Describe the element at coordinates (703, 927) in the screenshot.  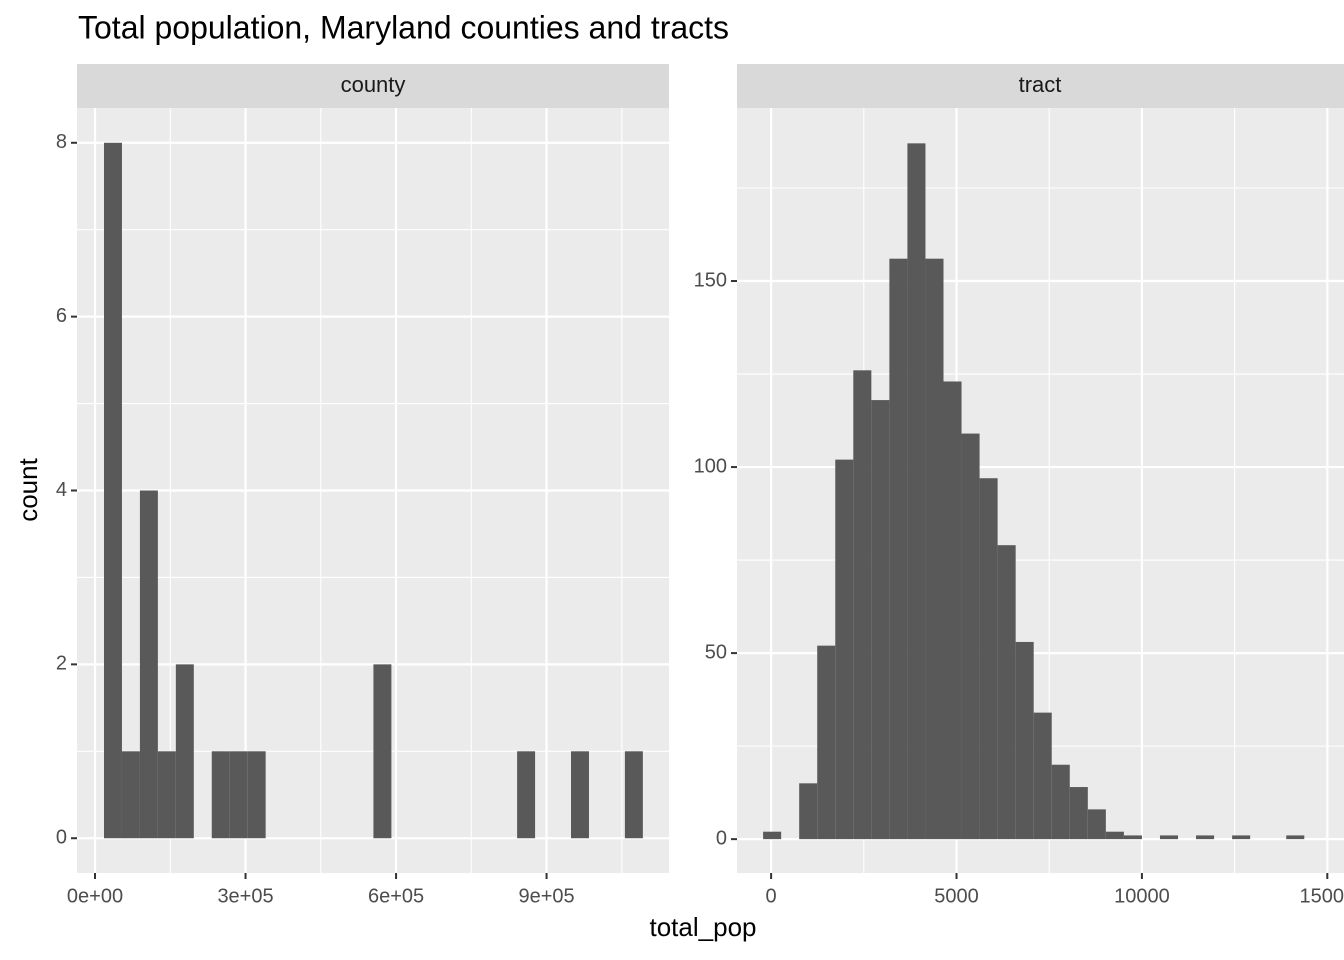
I see `x-axis-label: total_pop` at that location.